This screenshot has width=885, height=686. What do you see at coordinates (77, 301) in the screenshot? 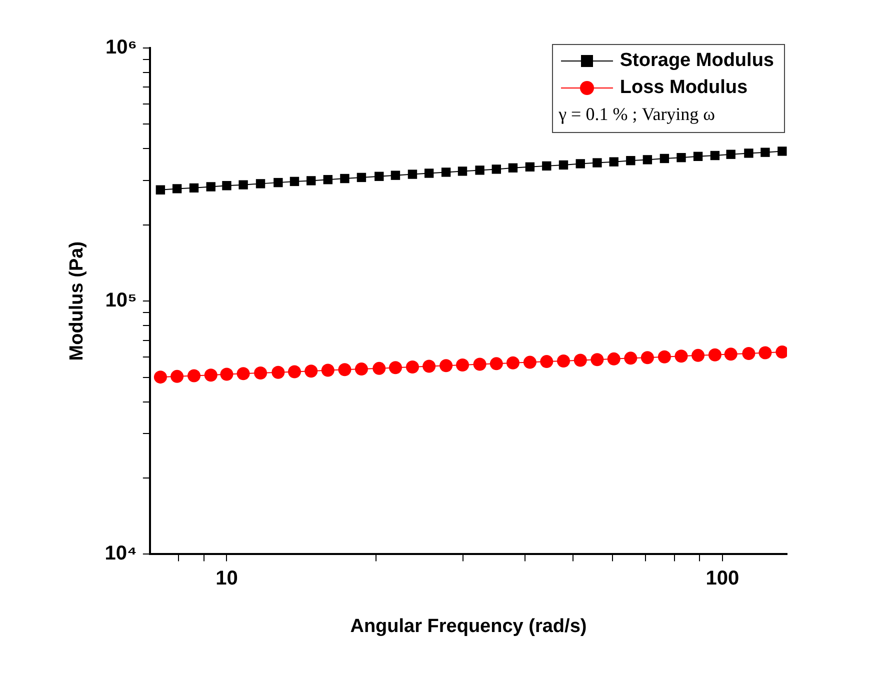
I see `y-axis-title: Modulus (Pa)` at bounding box center [77, 301].